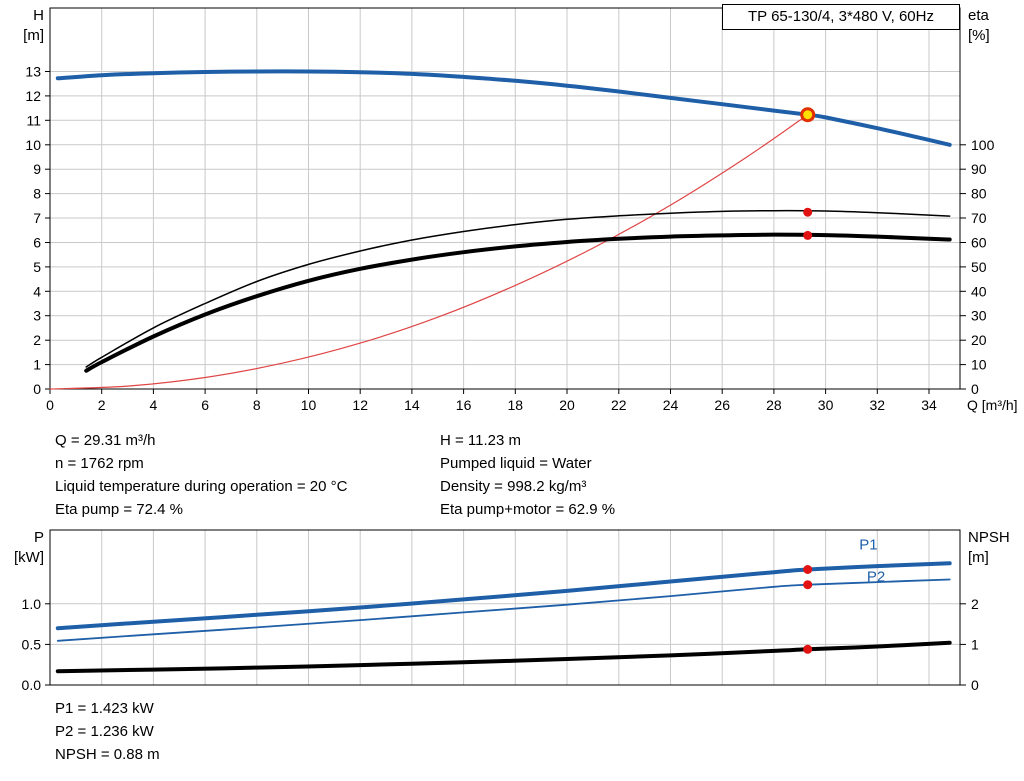 The width and height of the screenshot is (1024, 781). What do you see at coordinates (37, 389) in the screenshot?
I see `y-left-tick-label: 0` at bounding box center [37, 389].